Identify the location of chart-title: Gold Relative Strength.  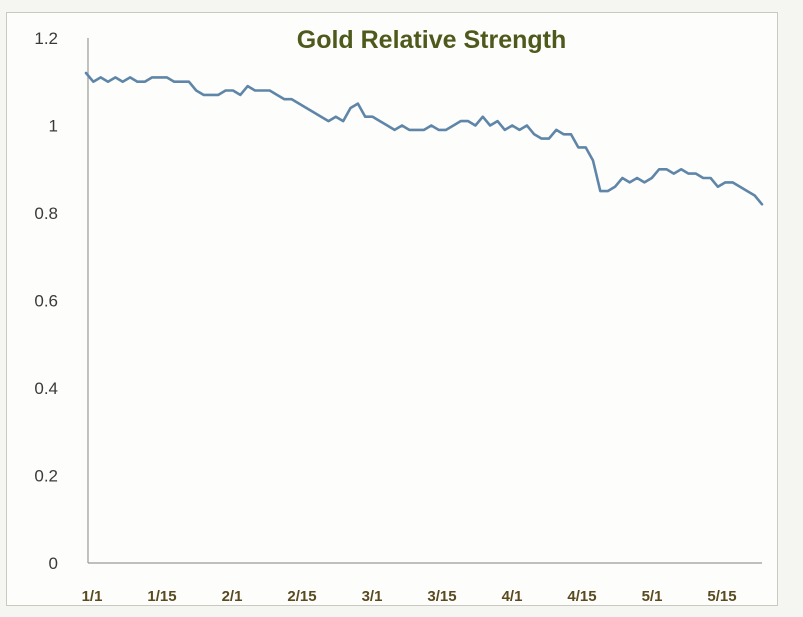
(431, 40).